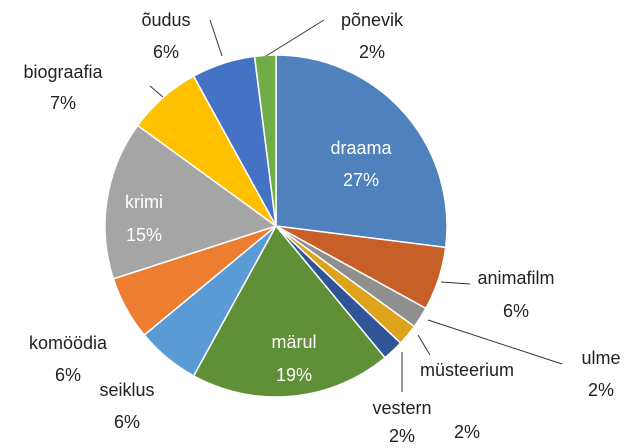 This screenshot has width=625, height=448. I want to click on value-label: 7%, so click(63, 103).